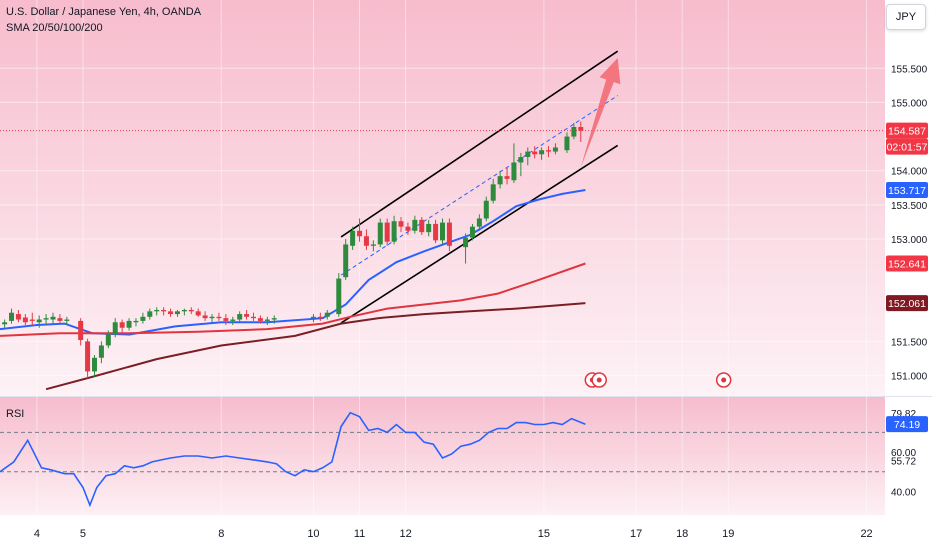 Image resolution: width=932 pixels, height=550 pixels. I want to click on indicator-legend: SMA 20/50/100/200, so click(54, 28).